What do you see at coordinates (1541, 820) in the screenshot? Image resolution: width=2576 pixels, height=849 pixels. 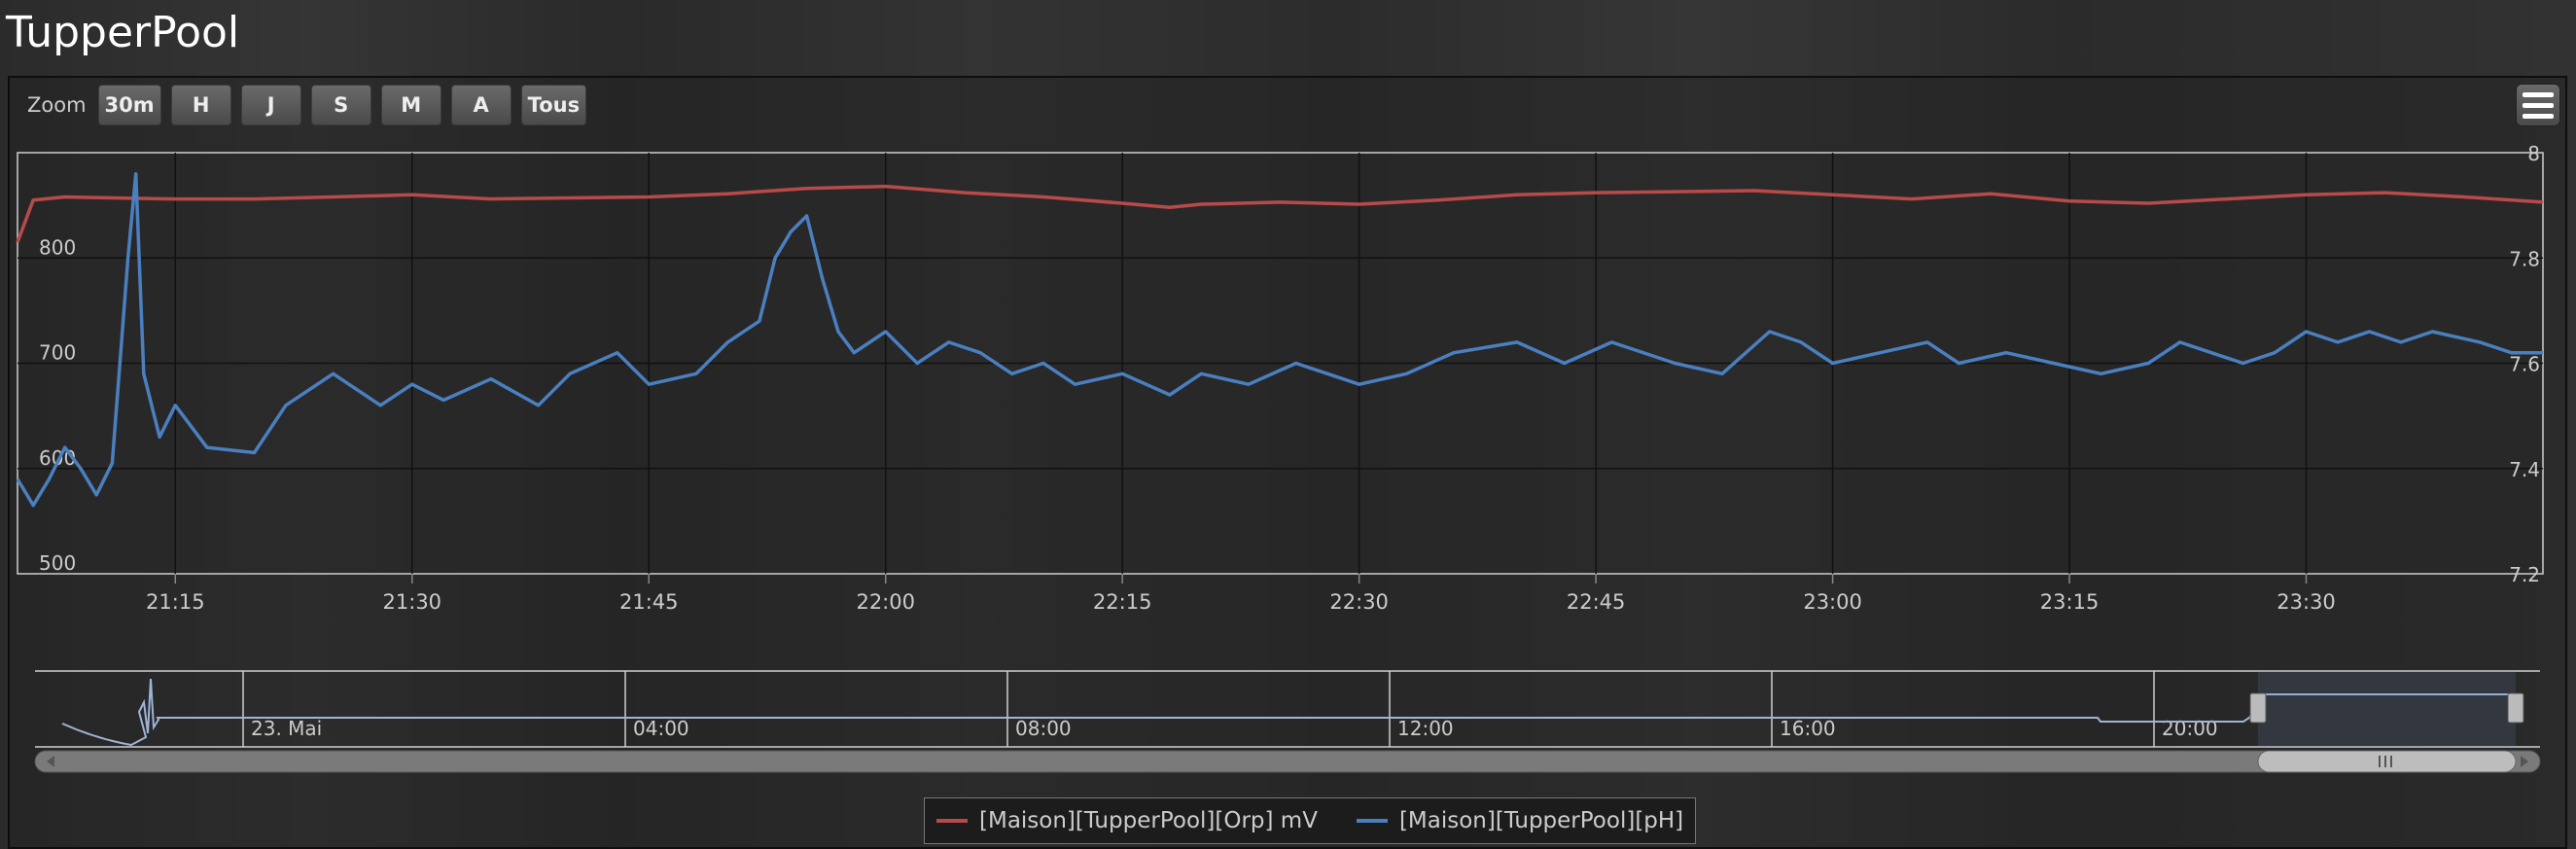 I see `legend-label-ph: [Maison][TupperPool][pH]` at bounding box center [1541, 820].